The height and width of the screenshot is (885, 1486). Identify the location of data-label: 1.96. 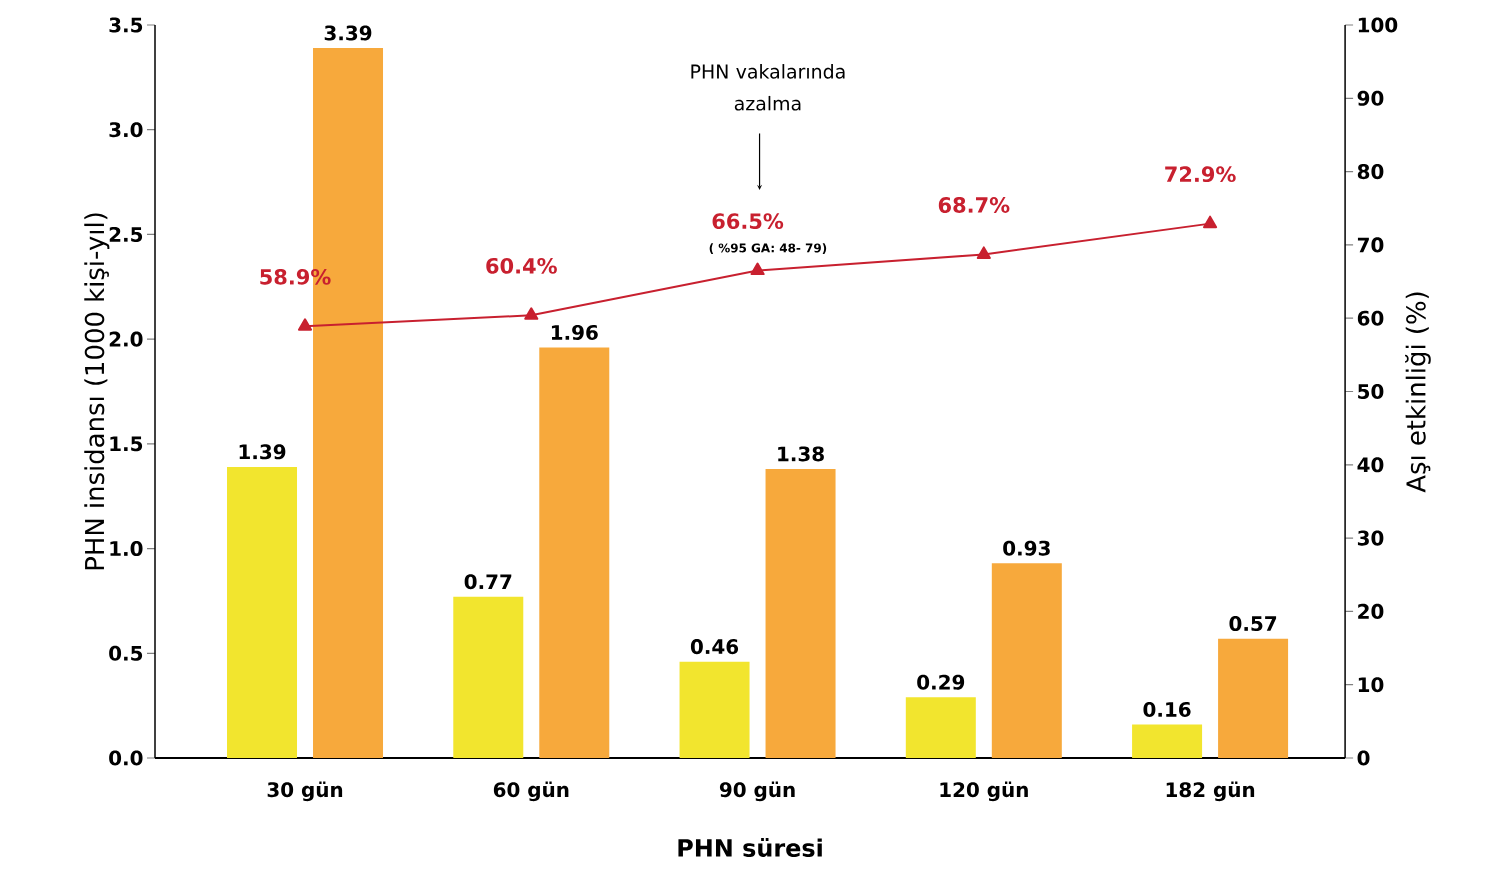
(574, 332).